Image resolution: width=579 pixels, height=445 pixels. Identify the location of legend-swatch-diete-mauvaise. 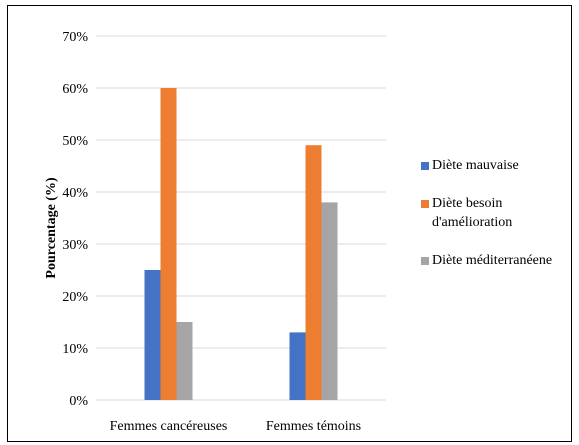
(425, 166).